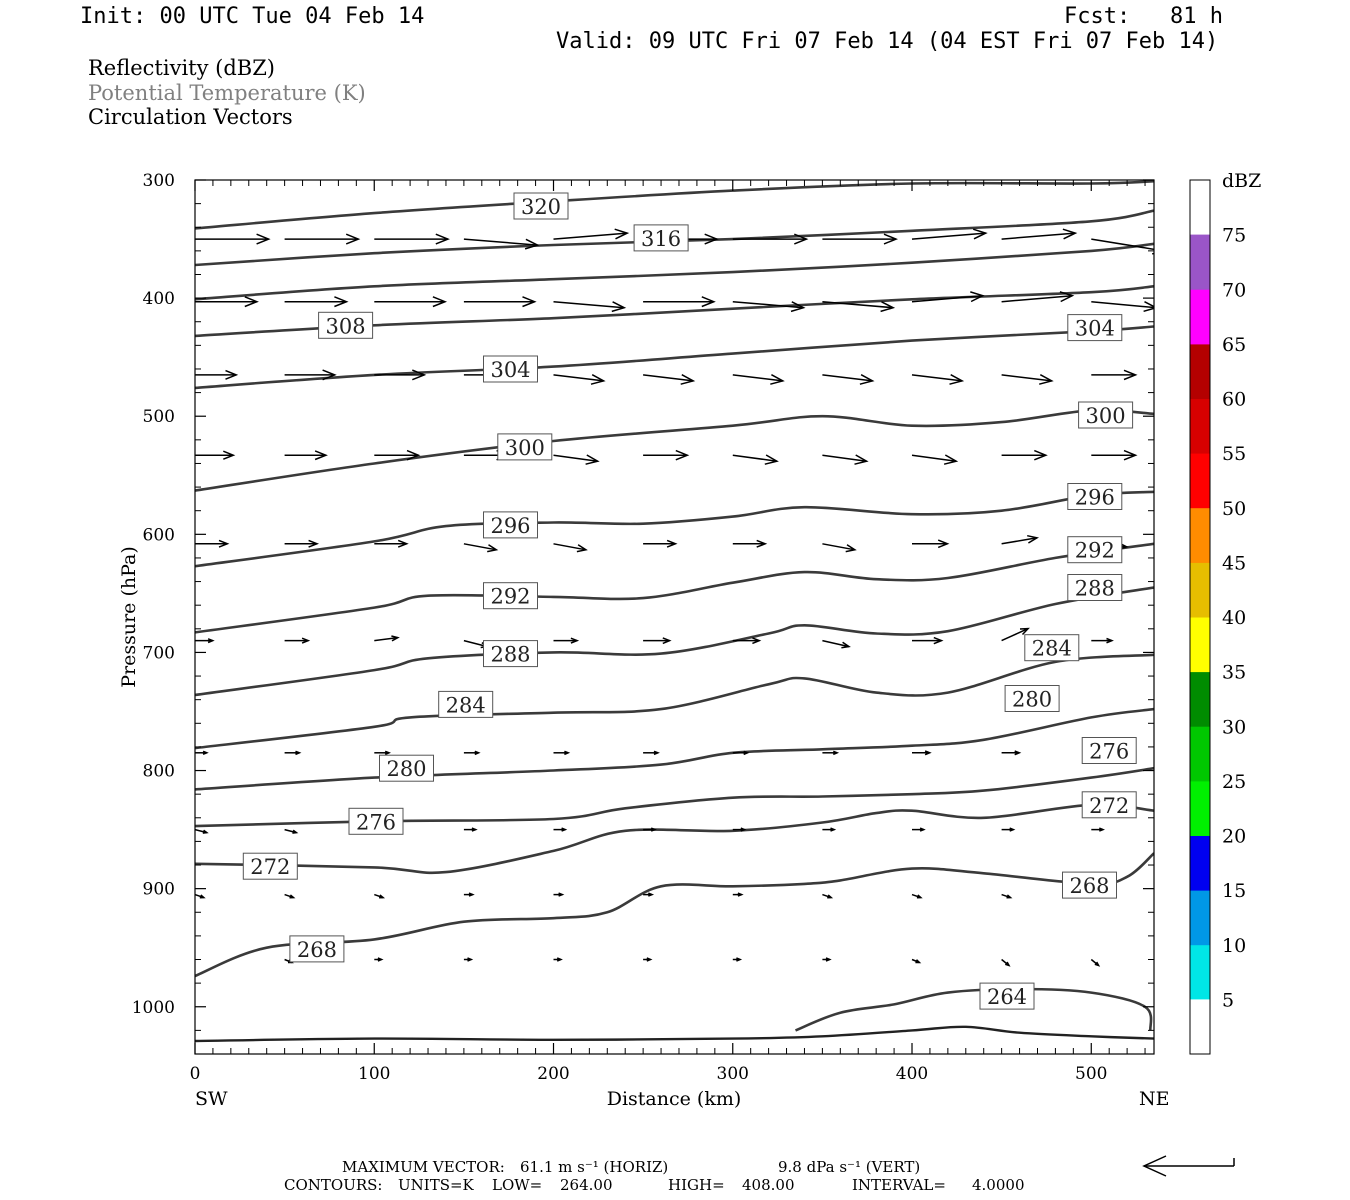 The image size is (1350, 1200). Describe the element at coordinates (346, 326) in the screenshot. I see `contour-label-text: 308` at that location.